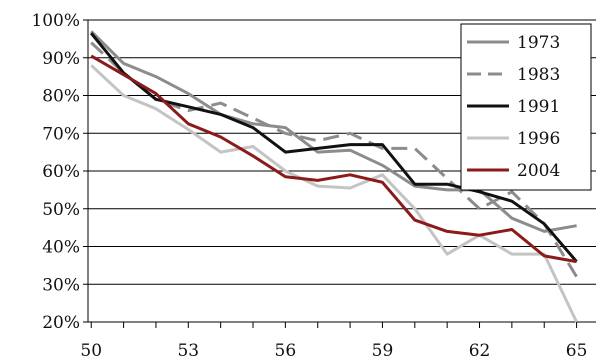  What do you see at coordinates (538, 139) in the screenshot?
I see `legend-label: 1996` at bounding box center [538, 139].